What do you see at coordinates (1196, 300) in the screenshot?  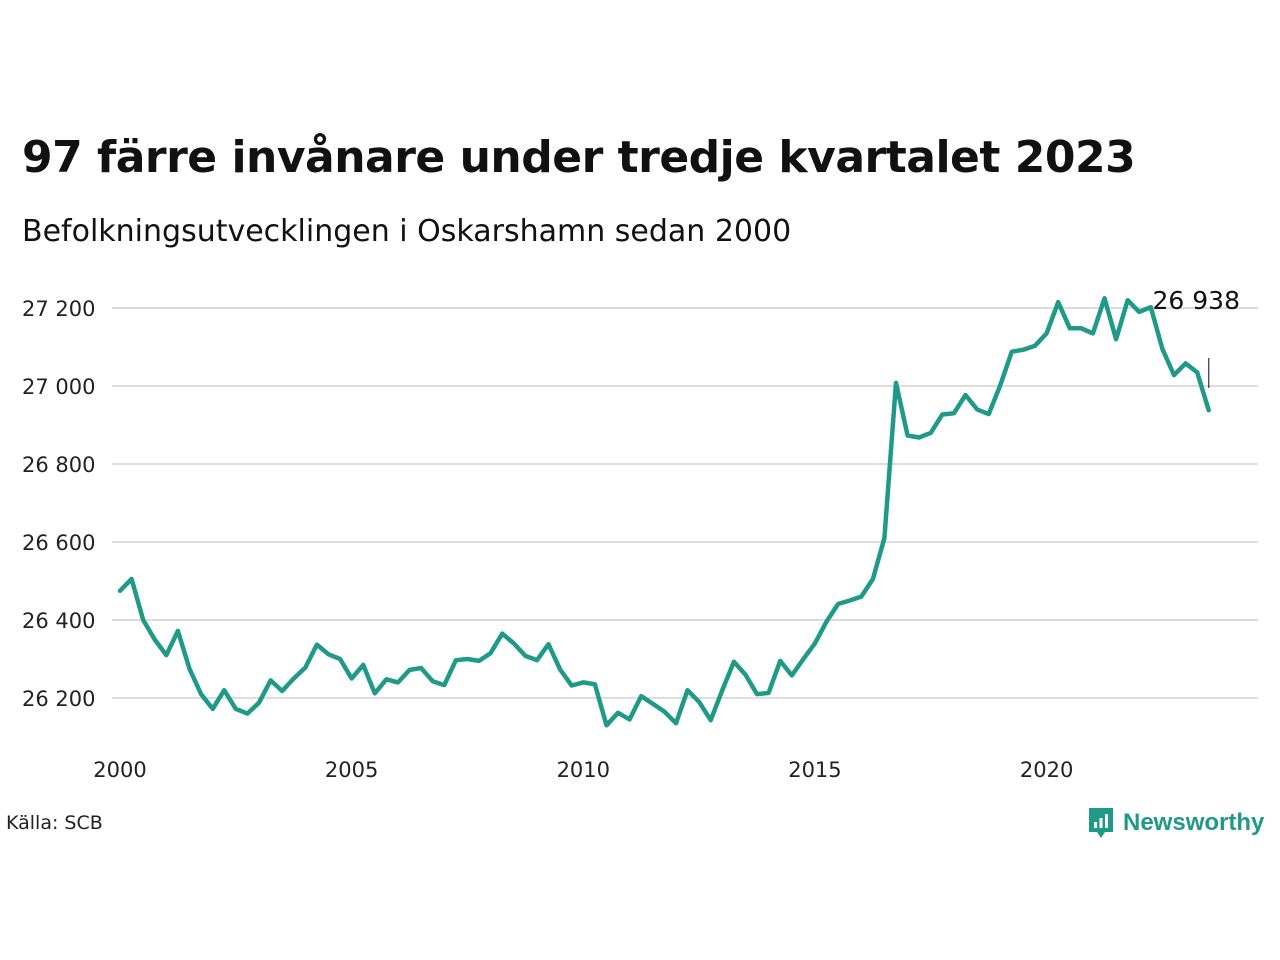 I see `last-value-label: 26 938` at bounding box center [1196, 300].